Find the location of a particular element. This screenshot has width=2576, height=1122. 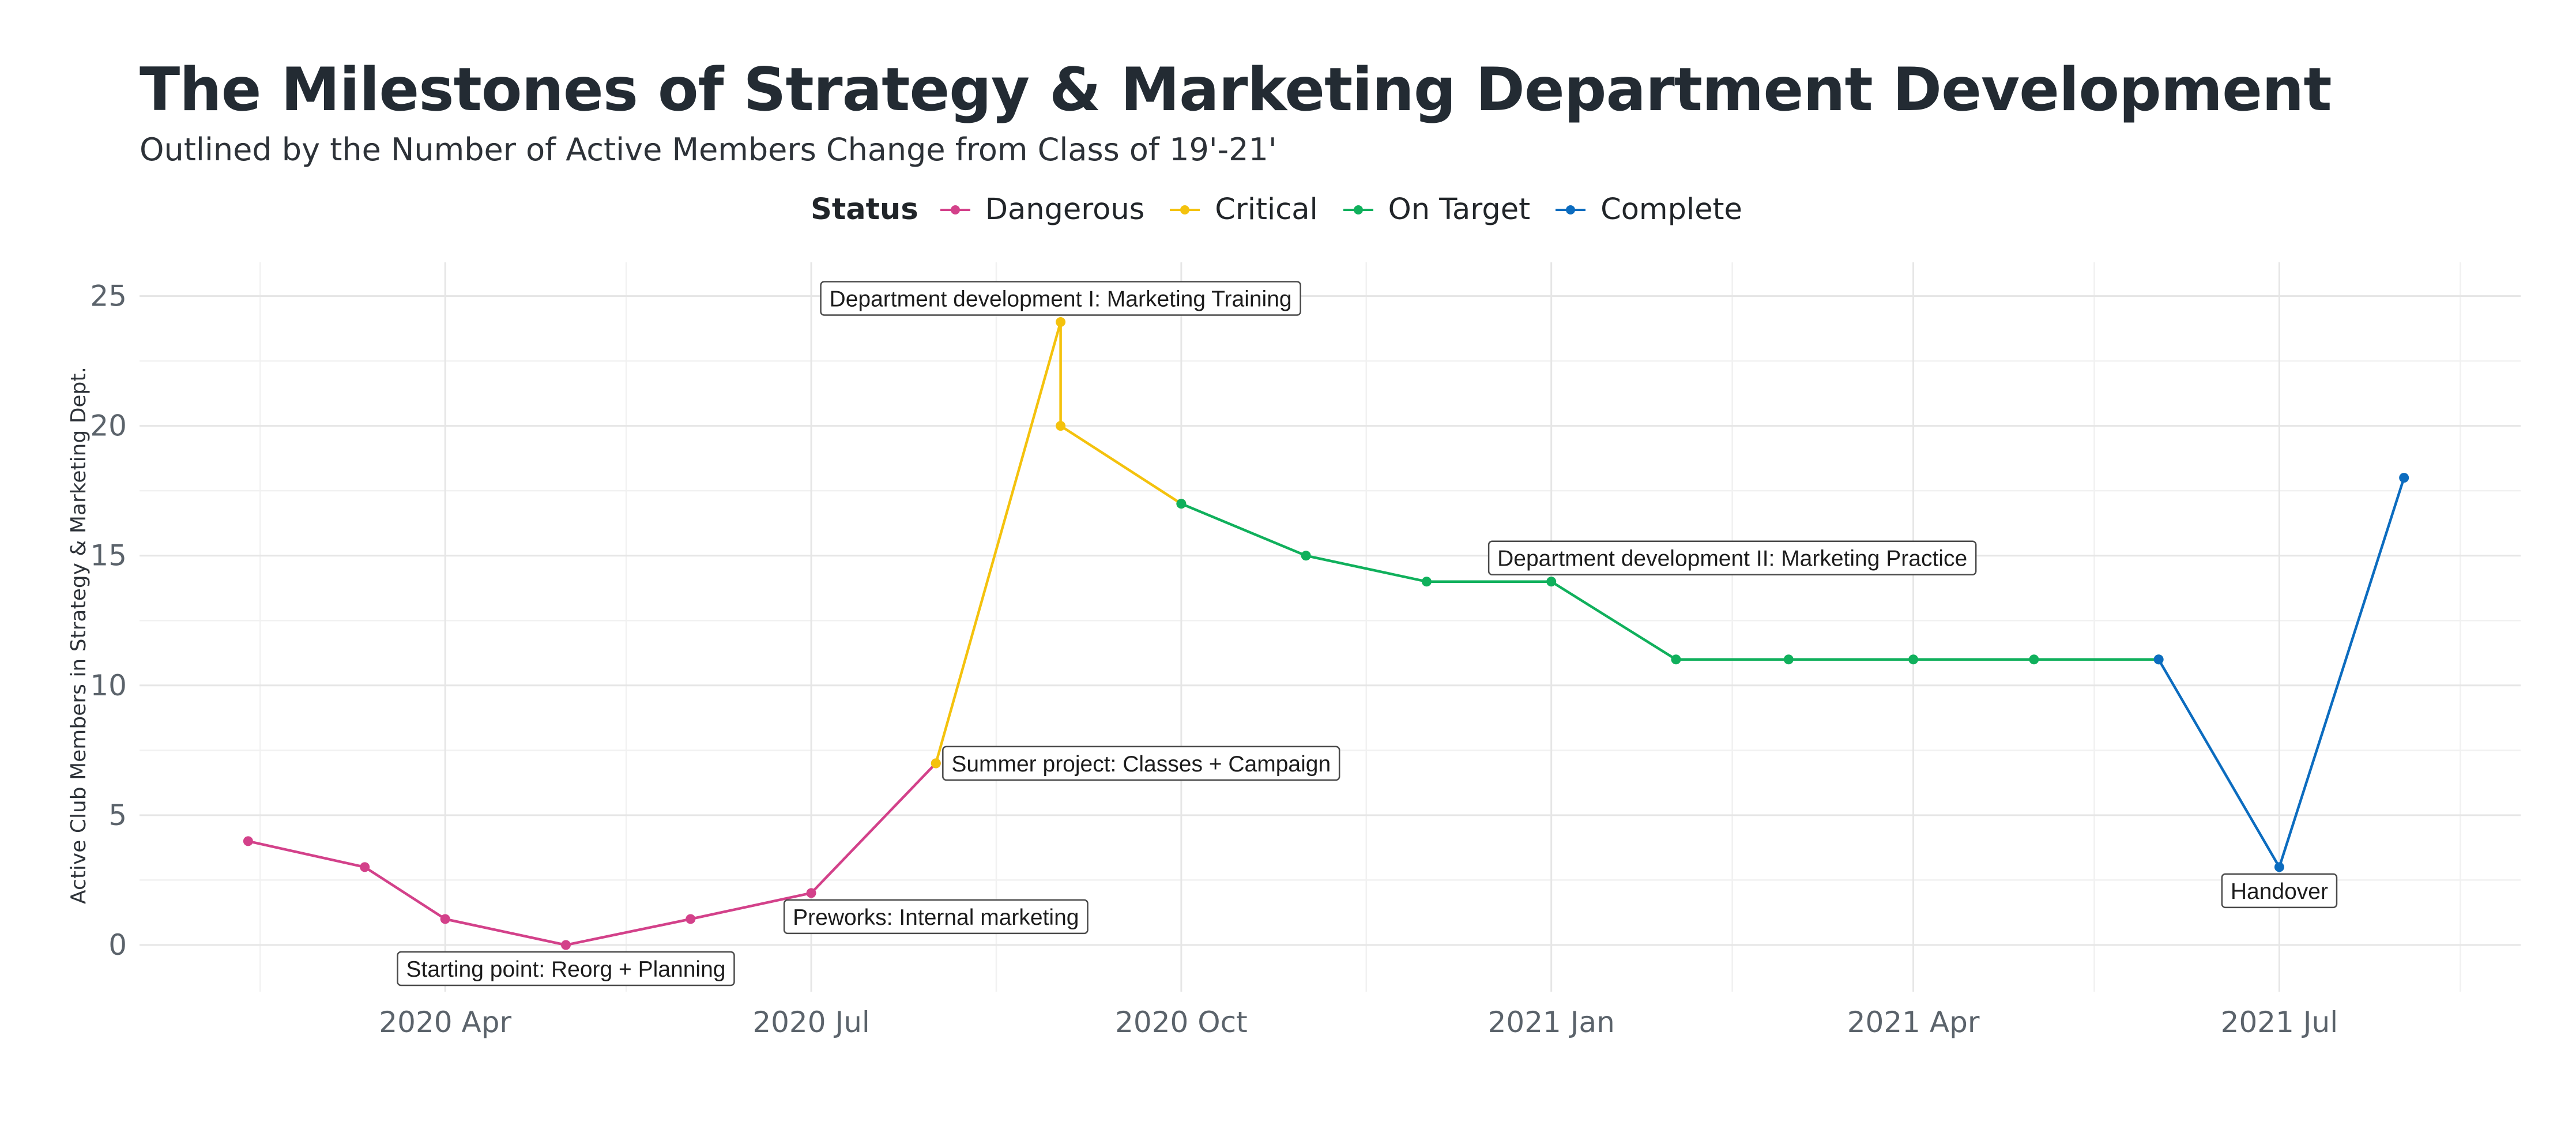

legend-label: On Target is located at coordinates (1459, 210).